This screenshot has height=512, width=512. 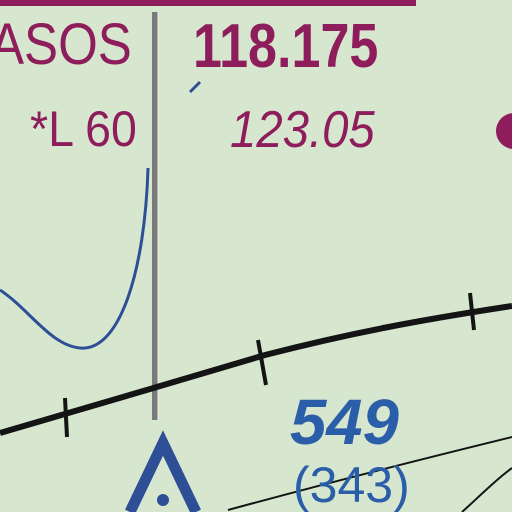 I want to click on obstacle-height-agl-label: (343), so click(x=351, y=484).